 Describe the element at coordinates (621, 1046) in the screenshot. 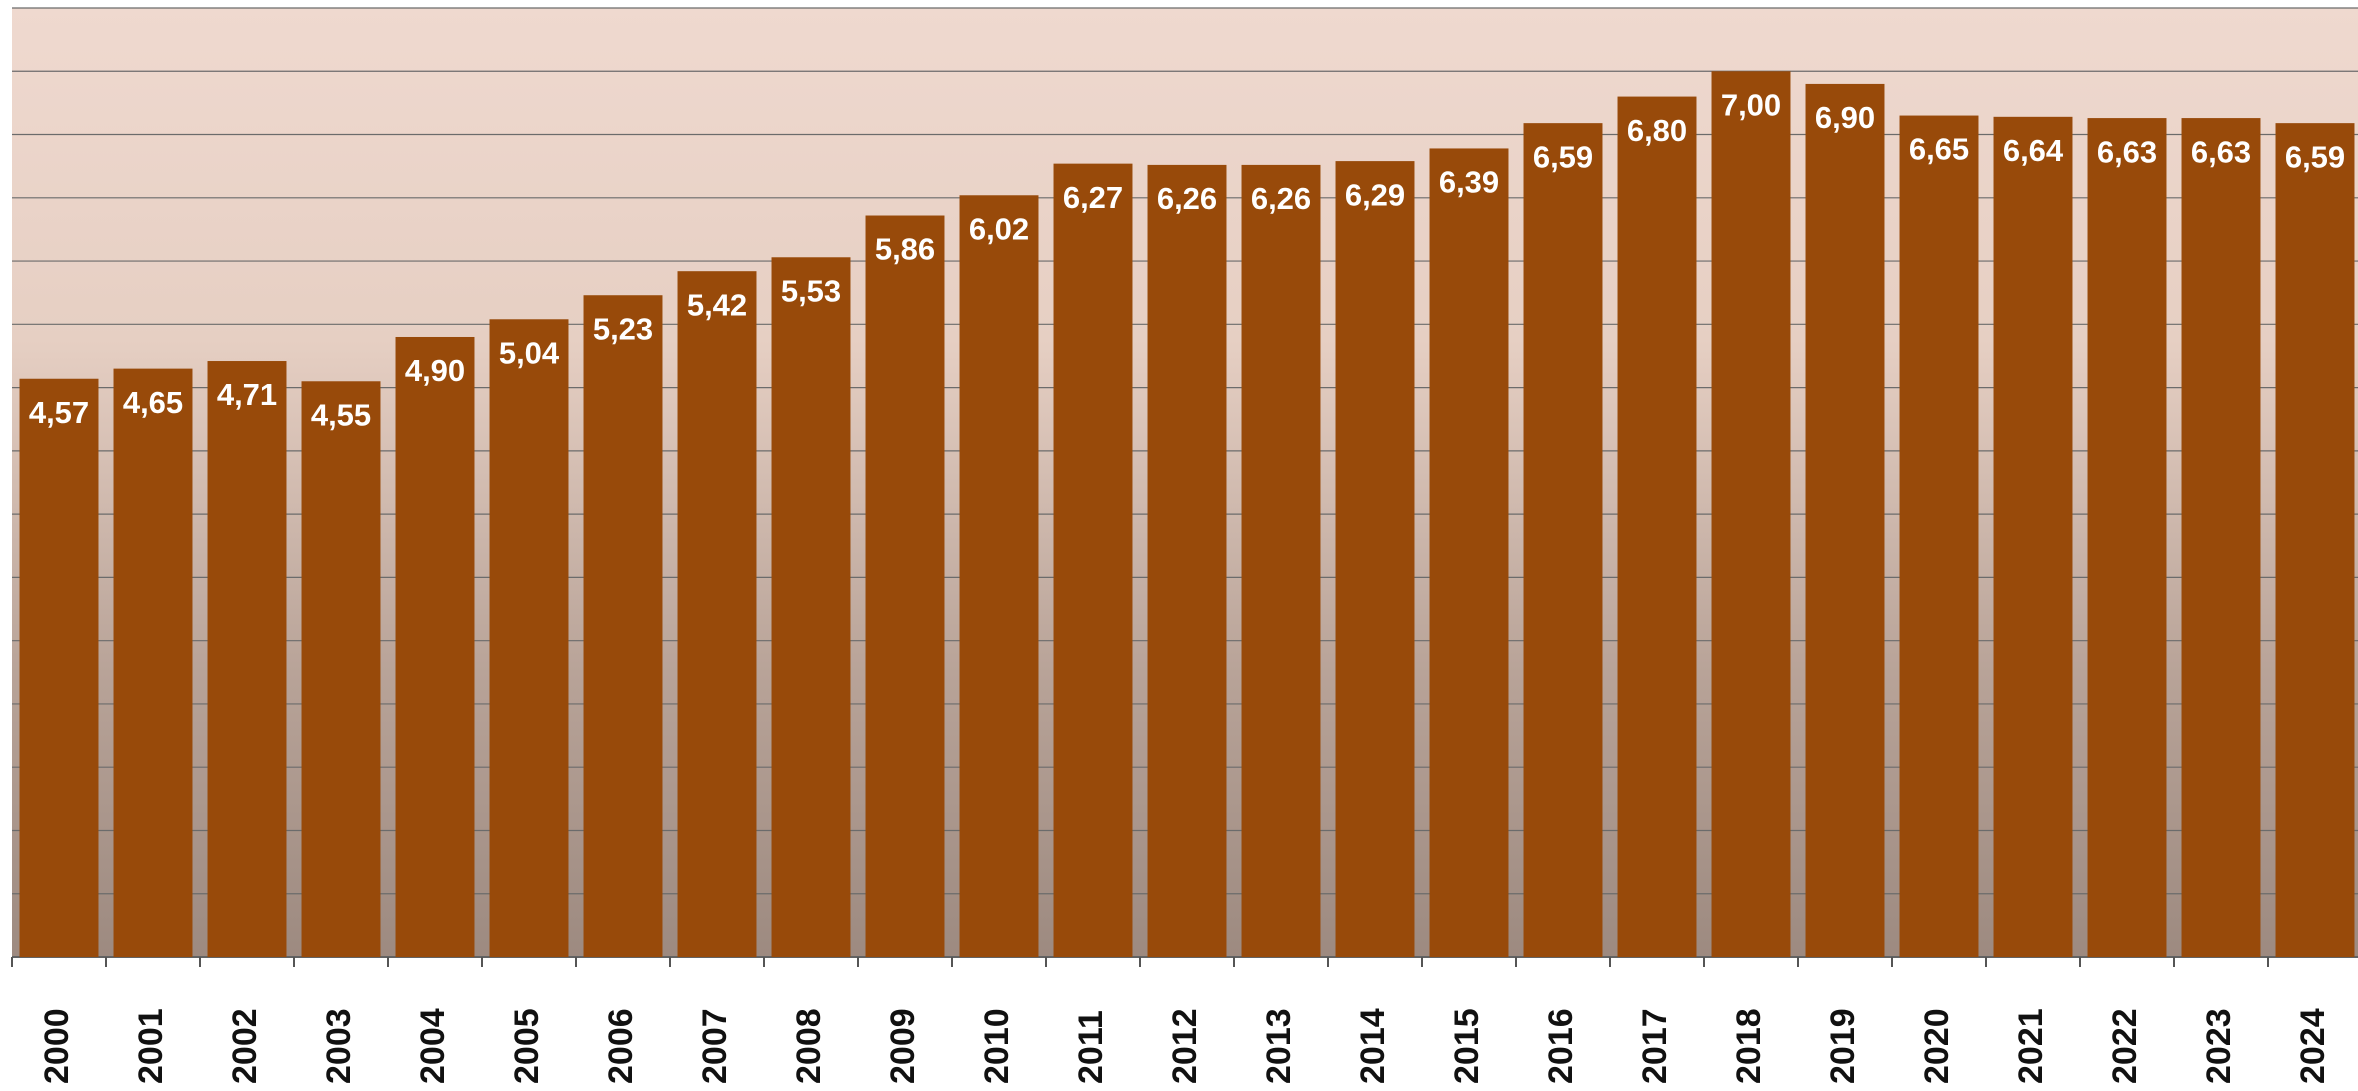

I see `x-tick-label: 2006` at that location.